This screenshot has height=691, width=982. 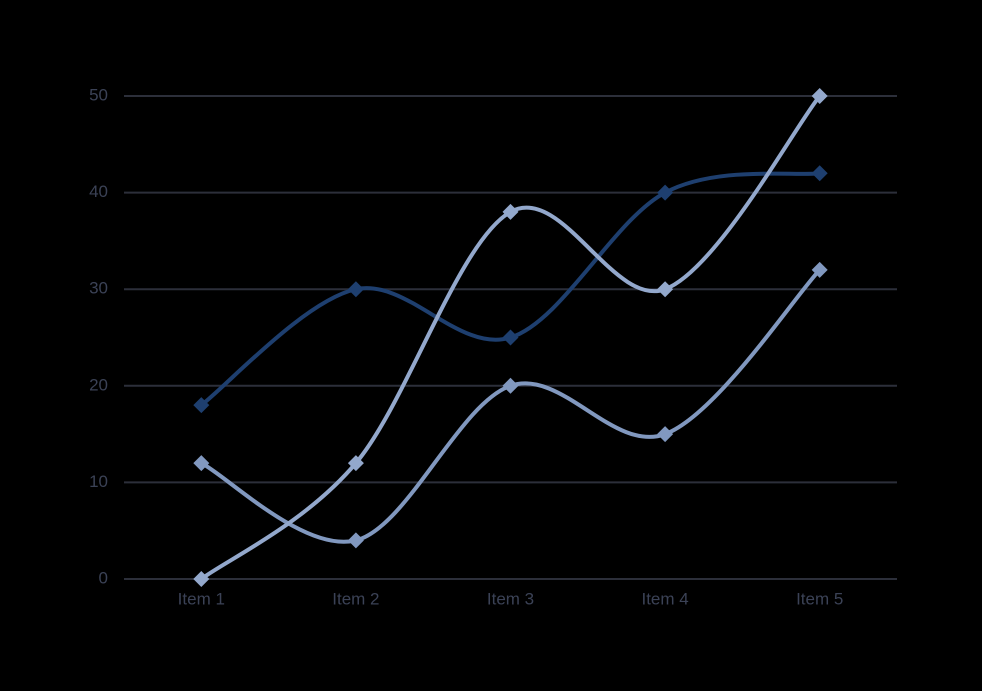 What do you see at coordinates (201, 598) in the screenshot?
I see `x-tick-label: Item 1` at bounding box center [201, 598].